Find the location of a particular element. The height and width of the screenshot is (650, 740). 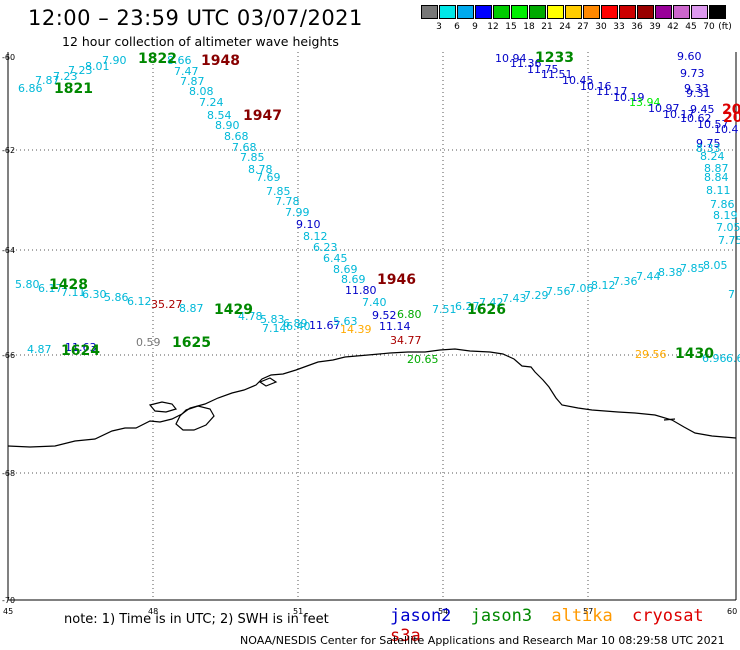

pass-time-label: 1429 is located at coordinates (233, 310).